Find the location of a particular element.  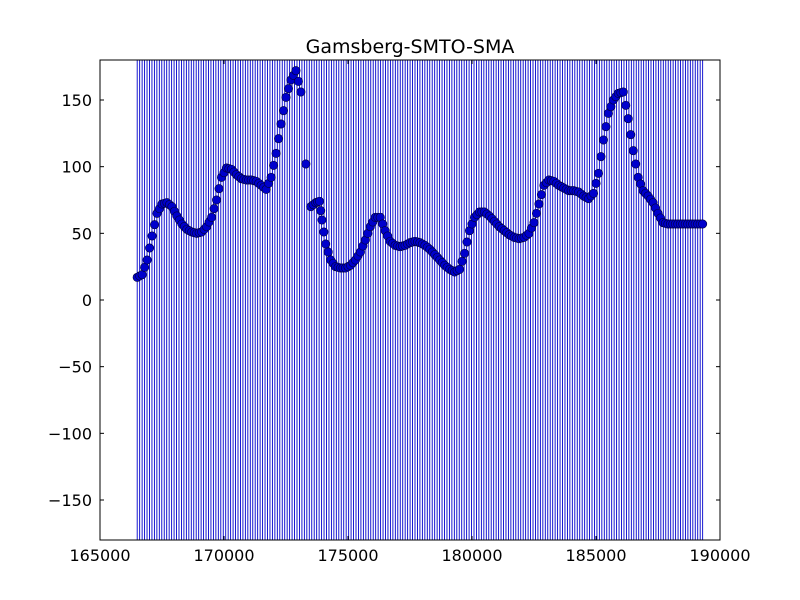

y-tick-label: −100 is located at coordinates (70, 433).